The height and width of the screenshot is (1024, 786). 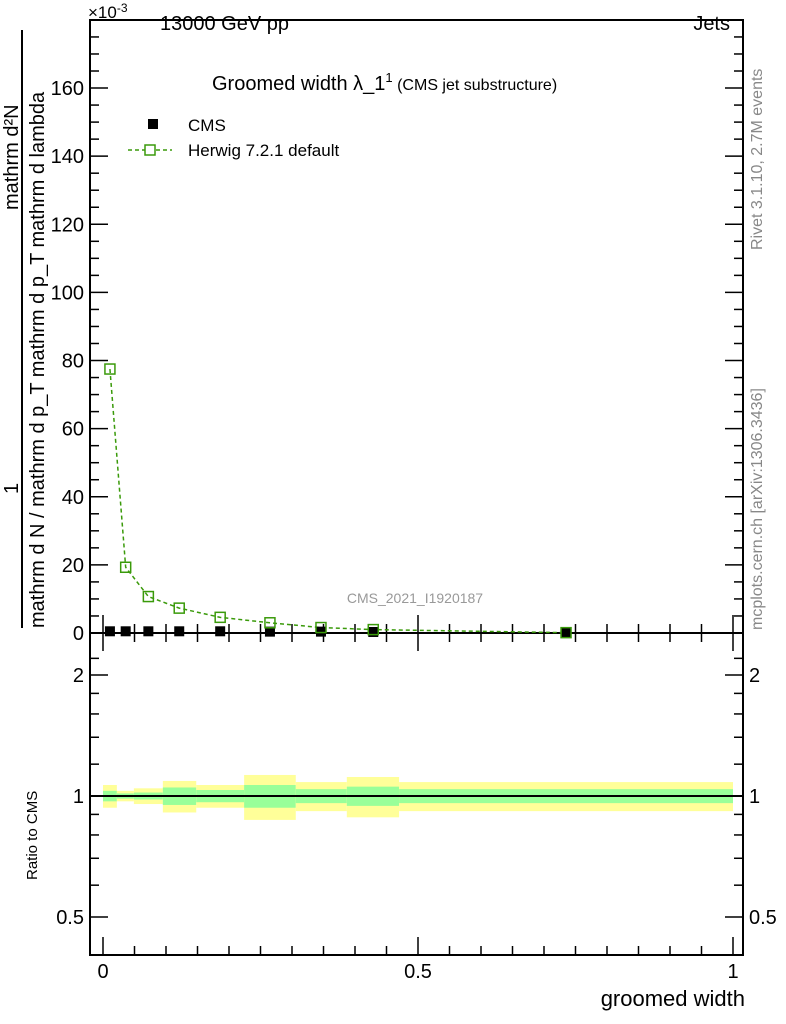 What do you see at coordinates (67, 225) in the screenshot?
I see `y-tick-label: 120` at bounding box center [67, 225].